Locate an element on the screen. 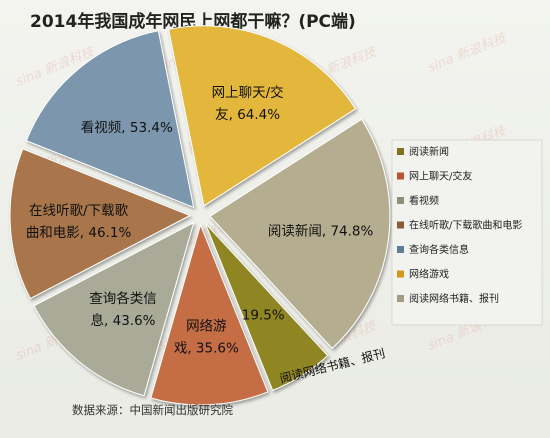 Image resolution: width=550 pixels, height=438 pixels. legend-label-6: 阅读网络书籍、报刊 is located at coordinates (454, 298).